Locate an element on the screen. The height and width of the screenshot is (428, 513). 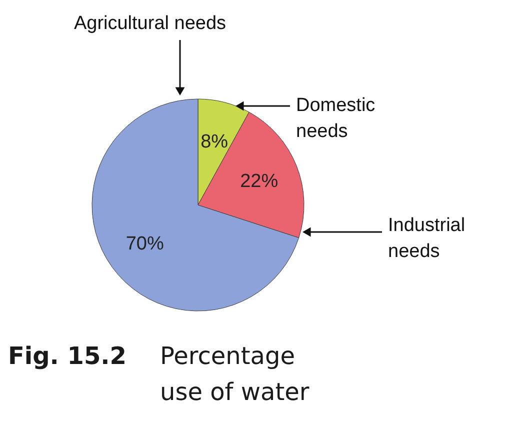
slice-label: Domestic needs is located at coordinates (336, 118).